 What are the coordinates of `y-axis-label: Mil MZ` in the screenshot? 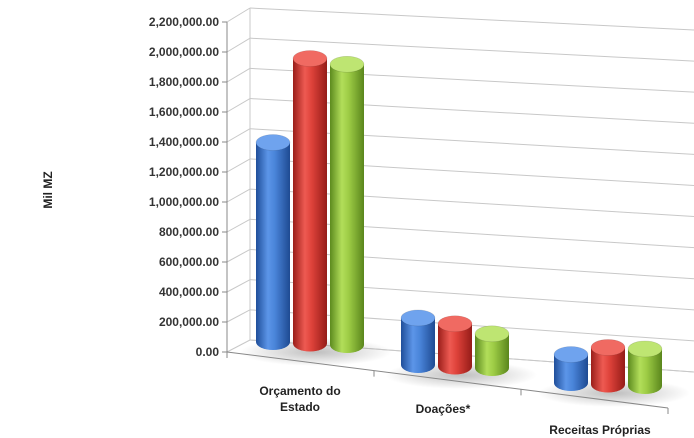 It's located at (48, 189).